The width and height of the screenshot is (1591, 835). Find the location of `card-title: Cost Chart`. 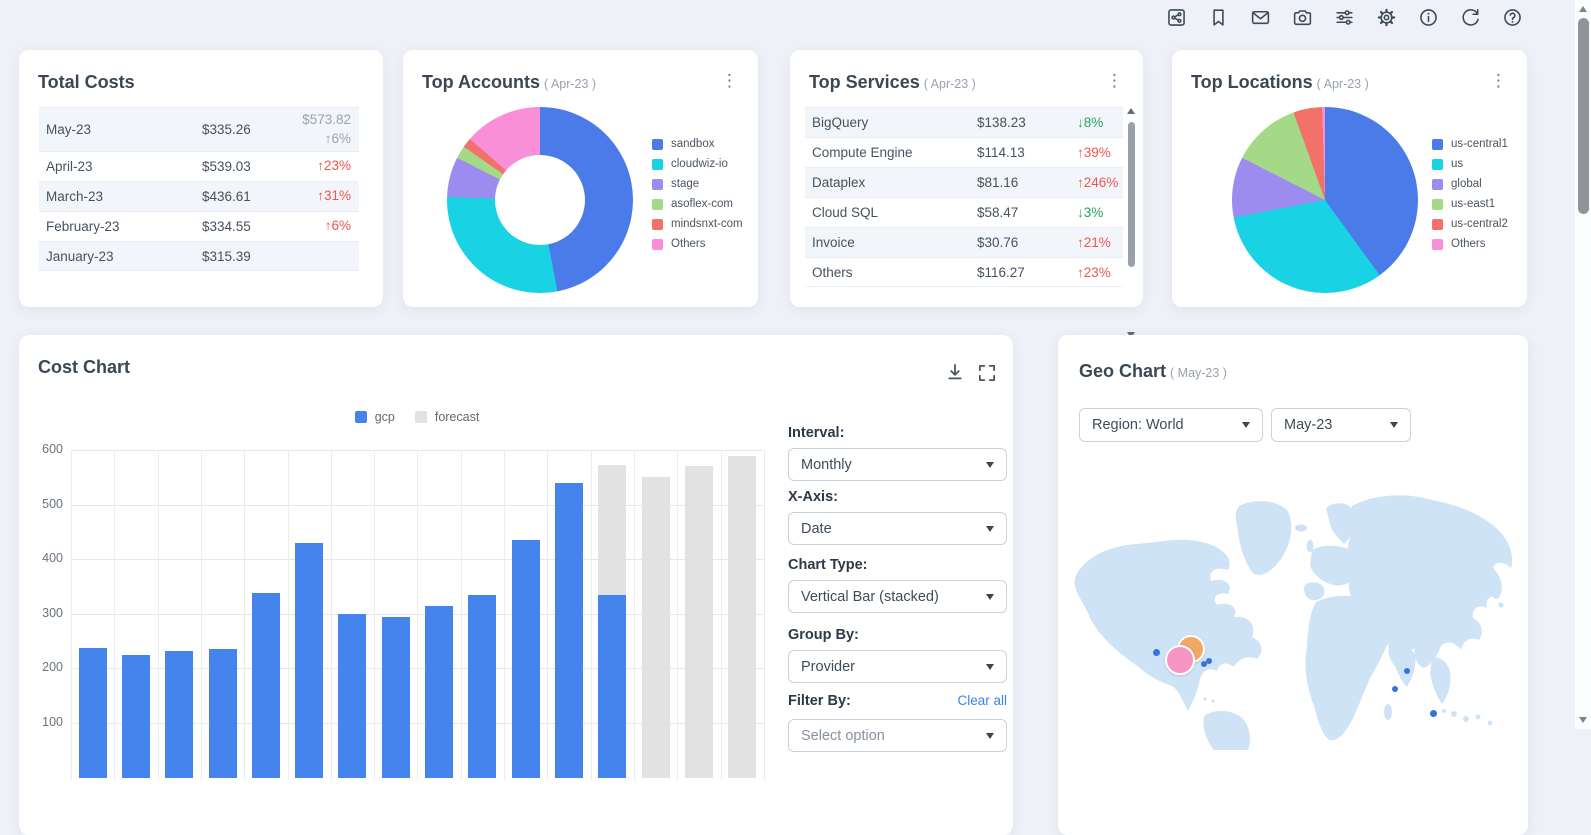

card-title: Cost Chart is located at coordinates (84, 367).